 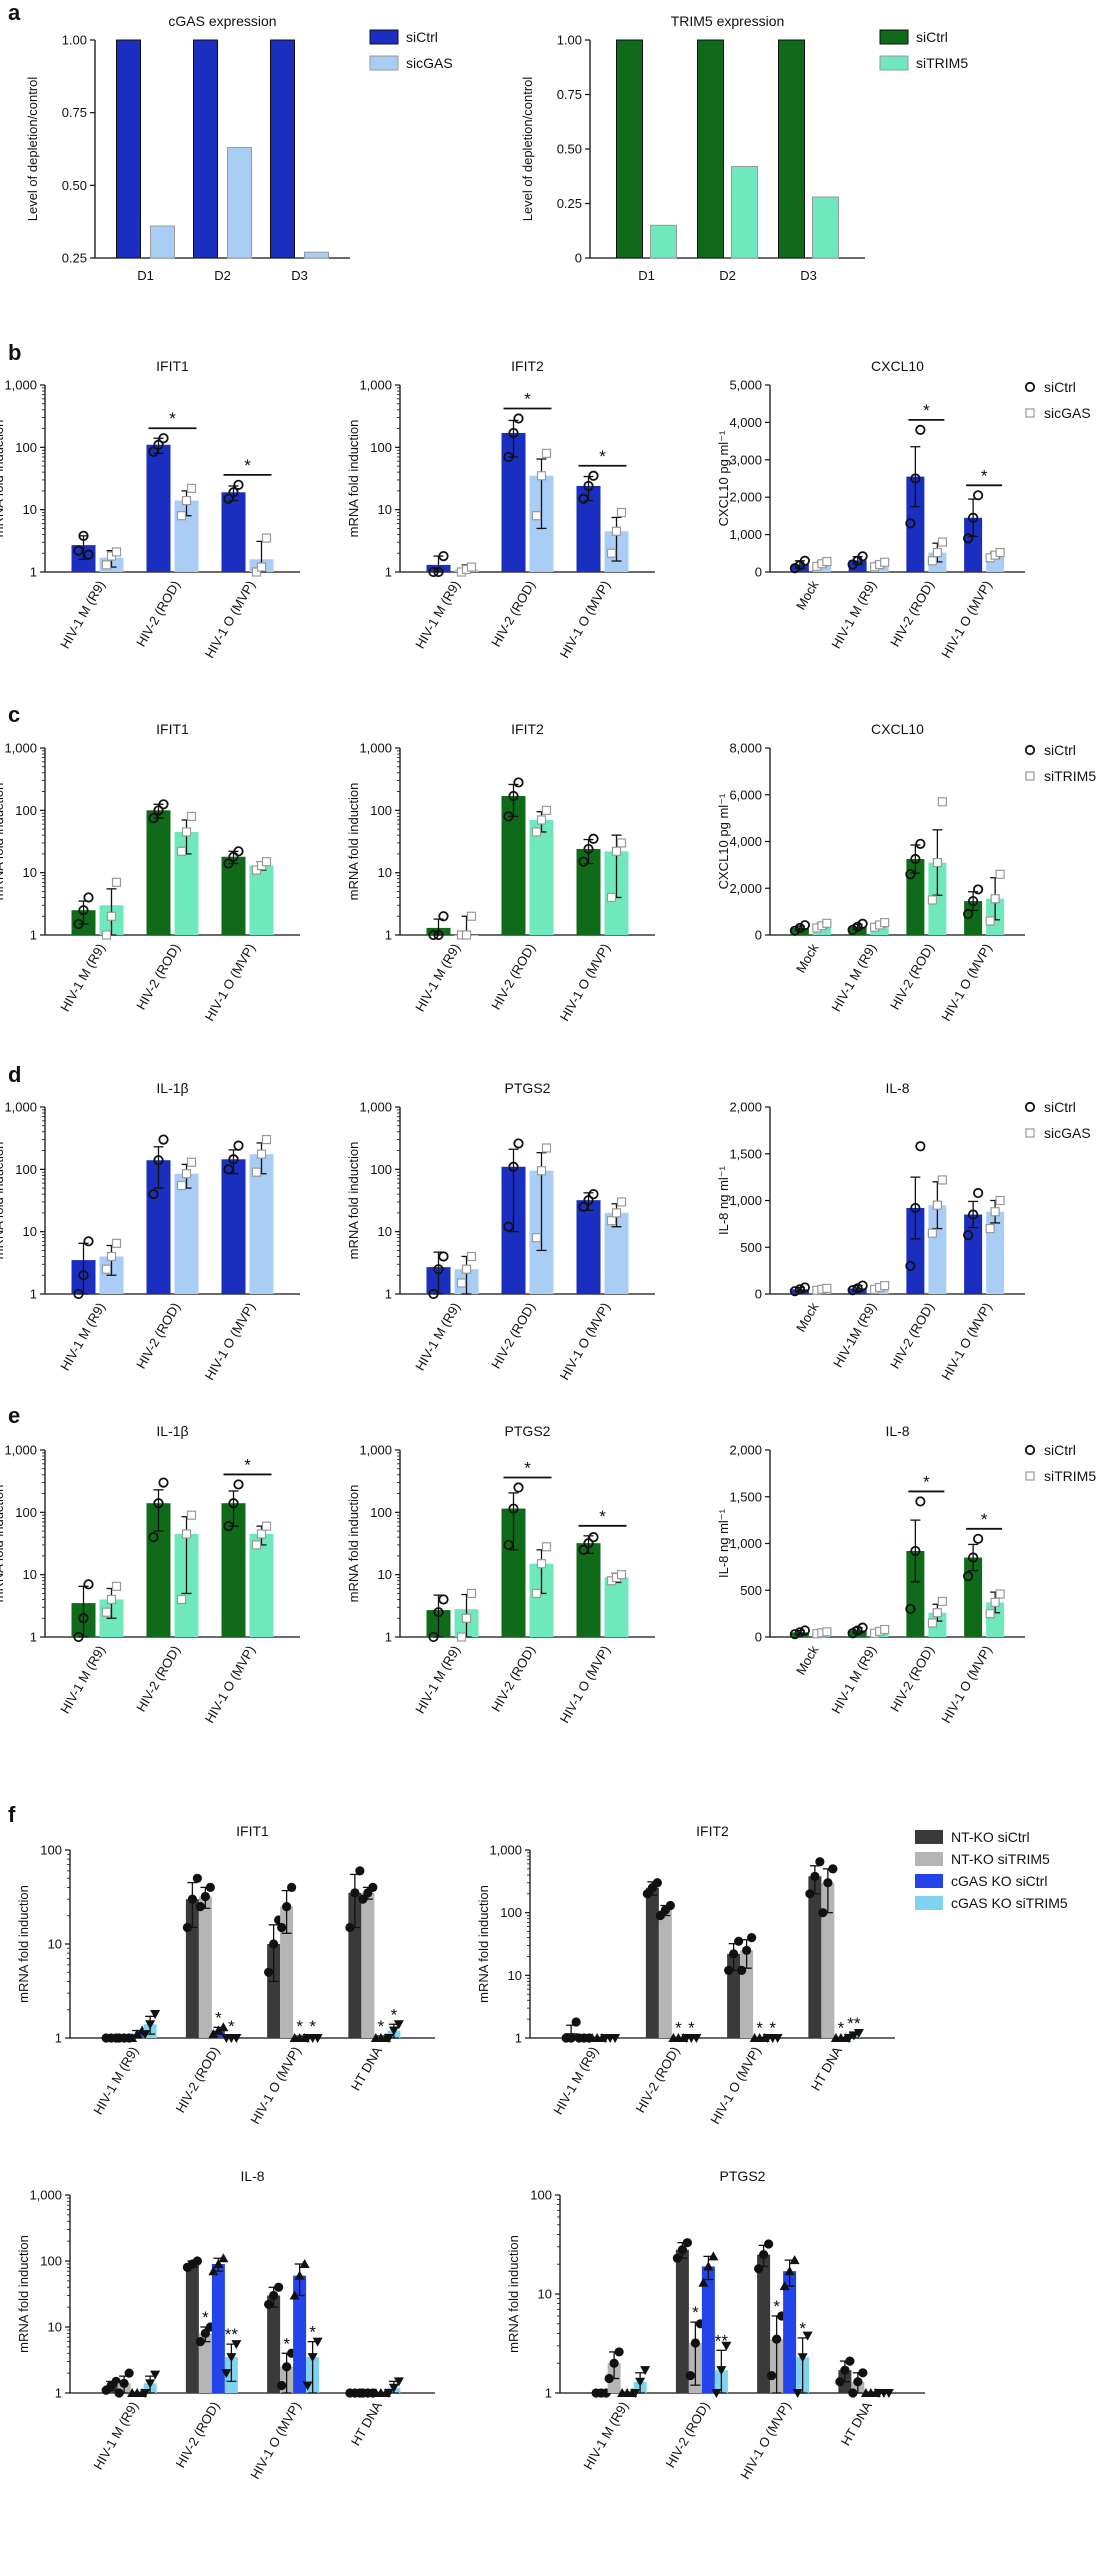 What do you see at coordinates (32, 149) in the screenshot?
I see `y-axis-label: Level of depletion/control` at bounding box center [32, 149].